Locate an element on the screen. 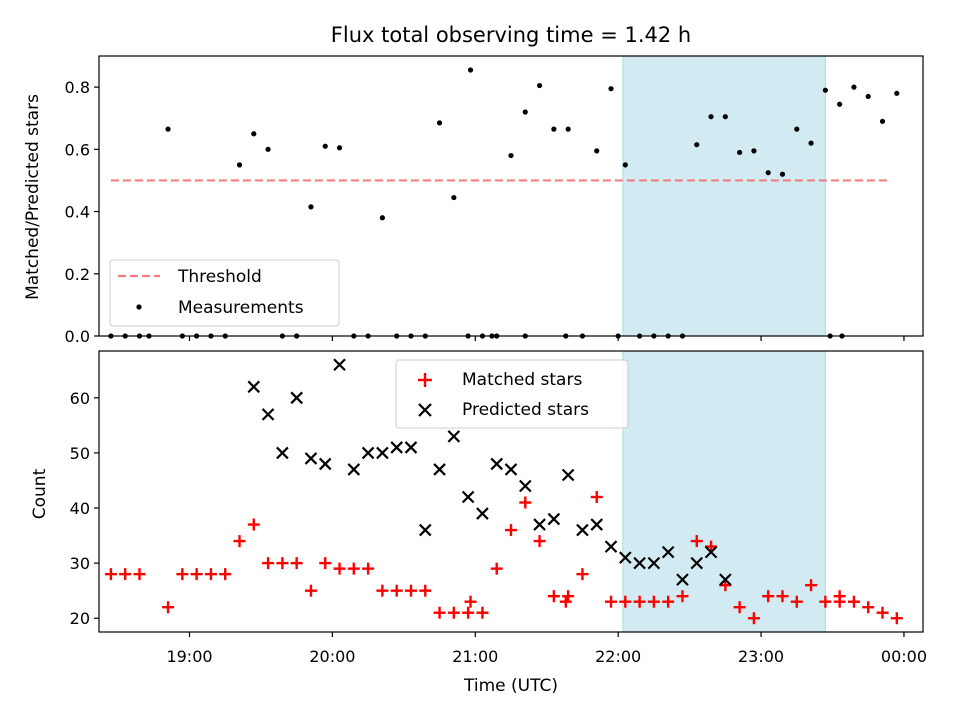 Image resolution: width=960 pixels, height=720 pixels. bottom-x-ticks: 19:00 20:00 21:00 22:00 23:00 00:00 is located at coordinates (546, 649).